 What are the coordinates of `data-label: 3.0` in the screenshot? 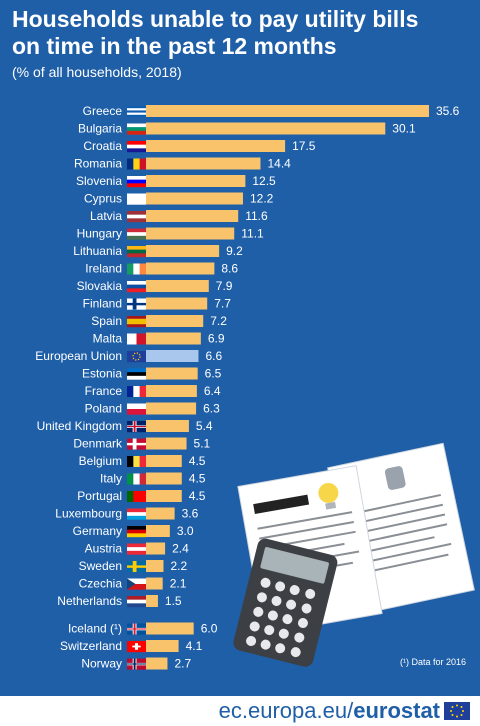 It's located at (185, 531).